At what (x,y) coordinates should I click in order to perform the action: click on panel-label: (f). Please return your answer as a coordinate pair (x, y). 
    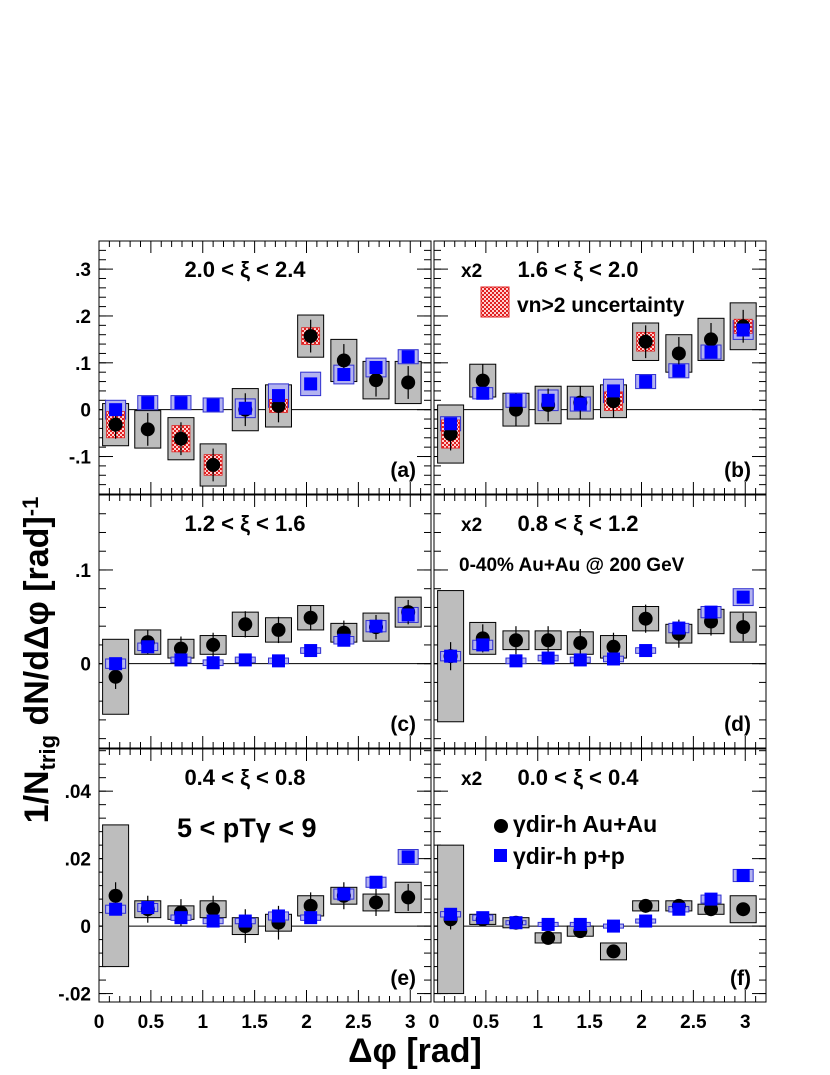
    Looking at the image, I should click on (740, 978).